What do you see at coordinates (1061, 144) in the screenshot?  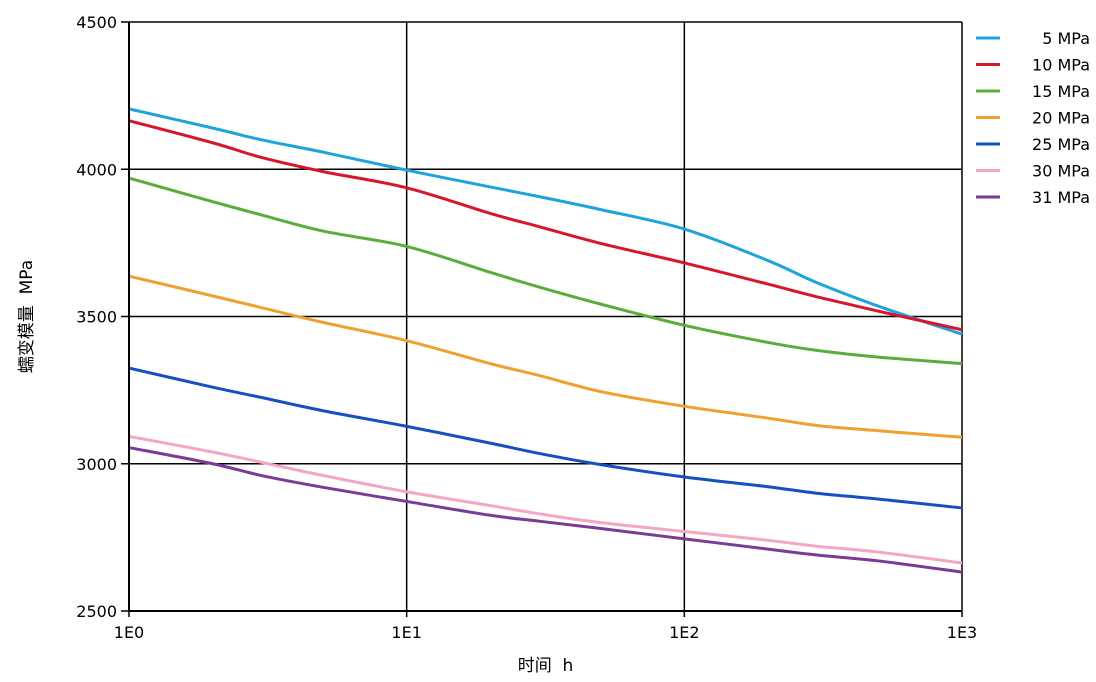 I see `legend-label: 25 MPa` at bounding box center [1061, 144].